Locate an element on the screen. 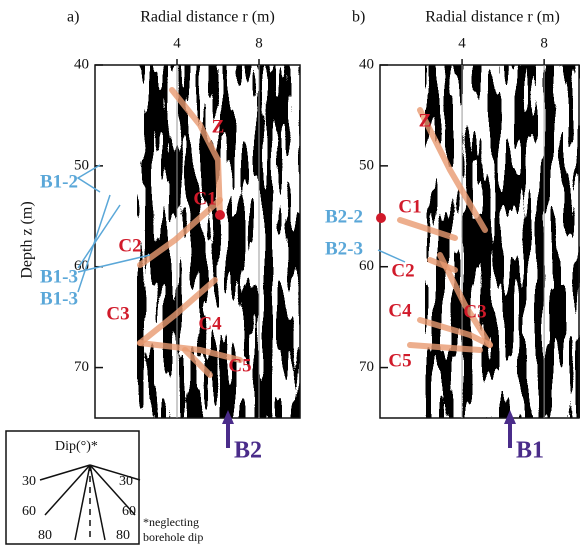 This screenshot has width=580, height=546. borehole-label: B2 is located at coordinates (248, 451).